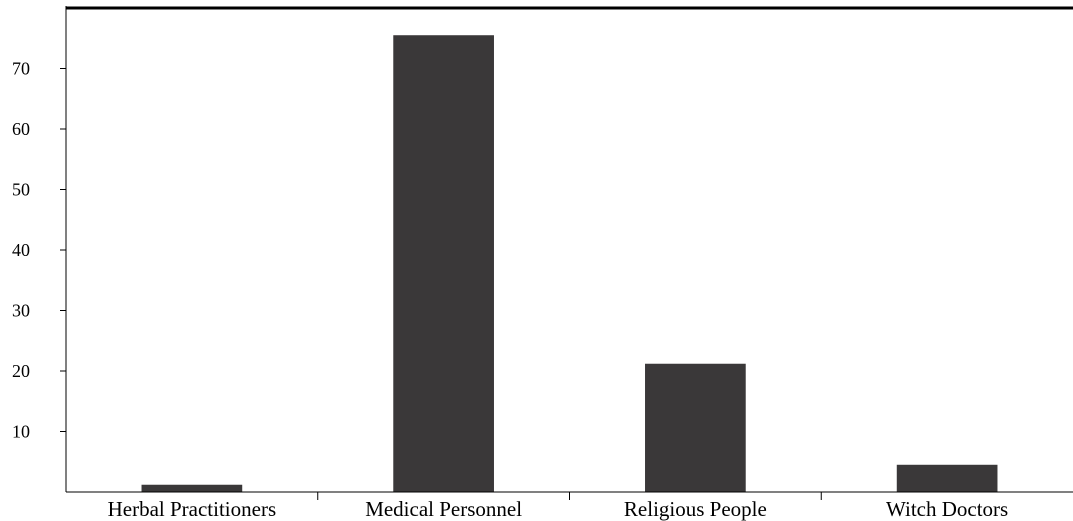  Describe the element at coordinates (947, 509) in the screenshot. I see `x-tick-label: Witch Doctors` at that location.